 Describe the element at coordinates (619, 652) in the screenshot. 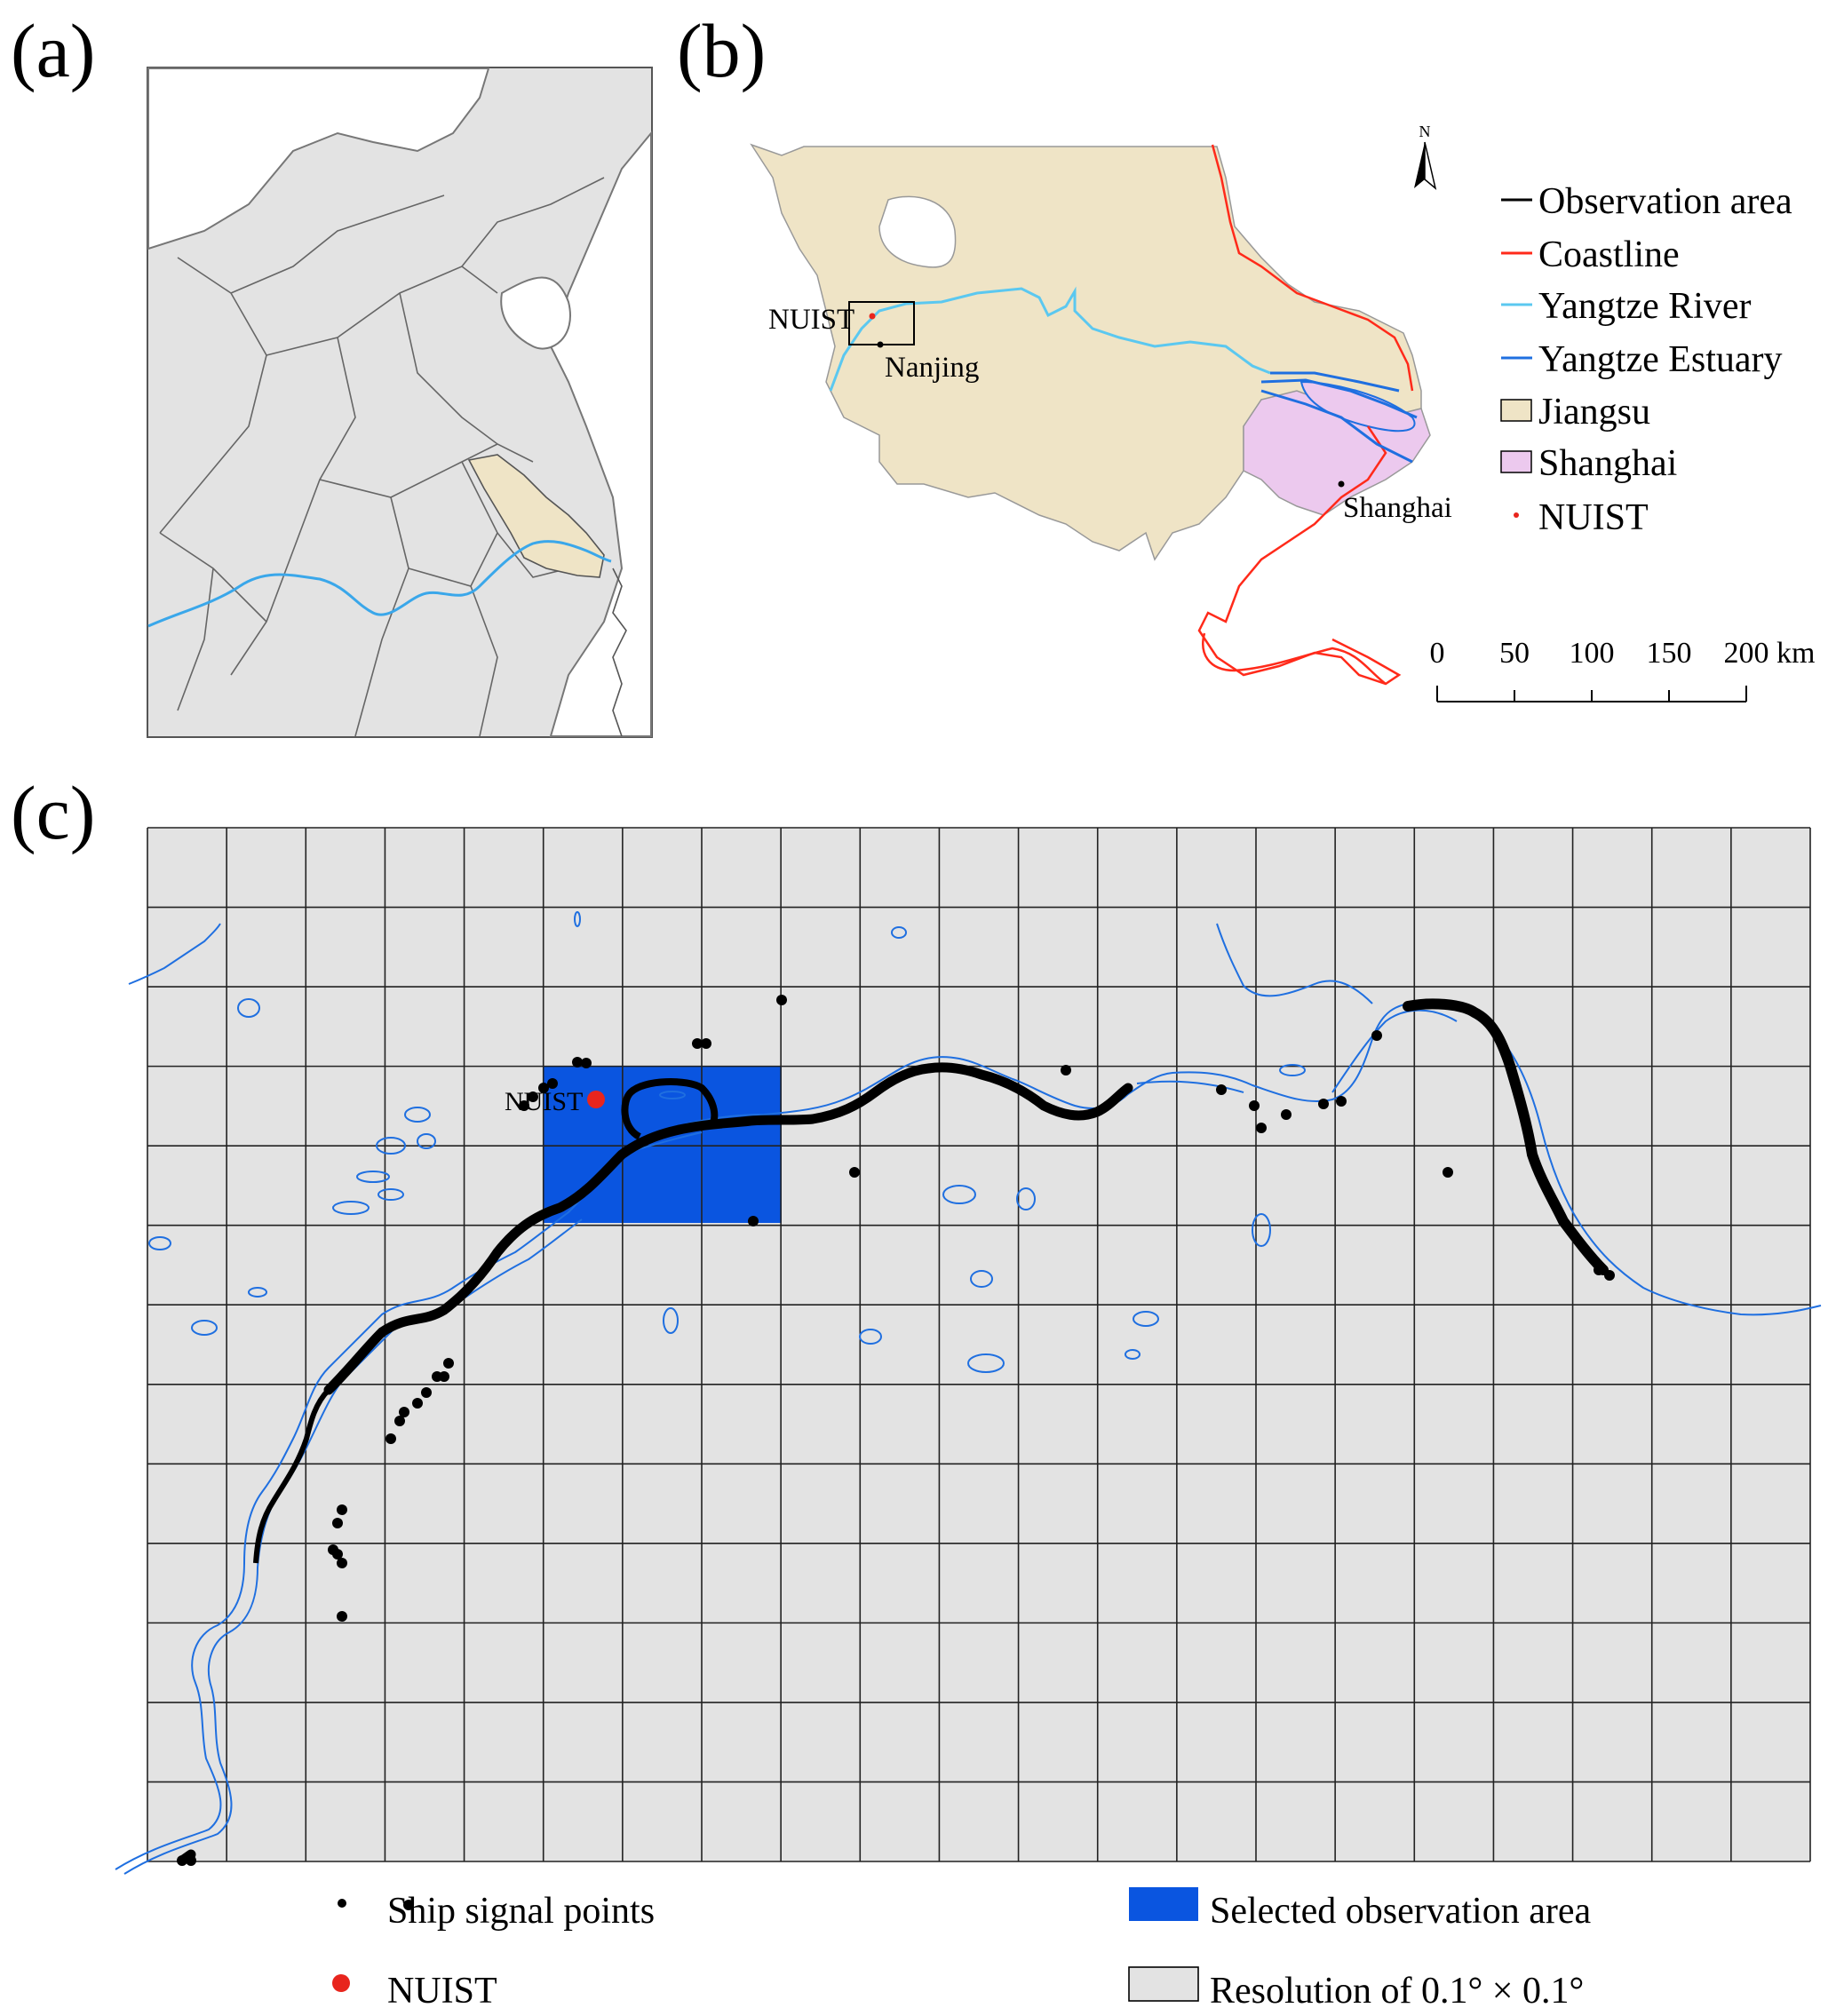

I see `panel-a-coast` at that location.